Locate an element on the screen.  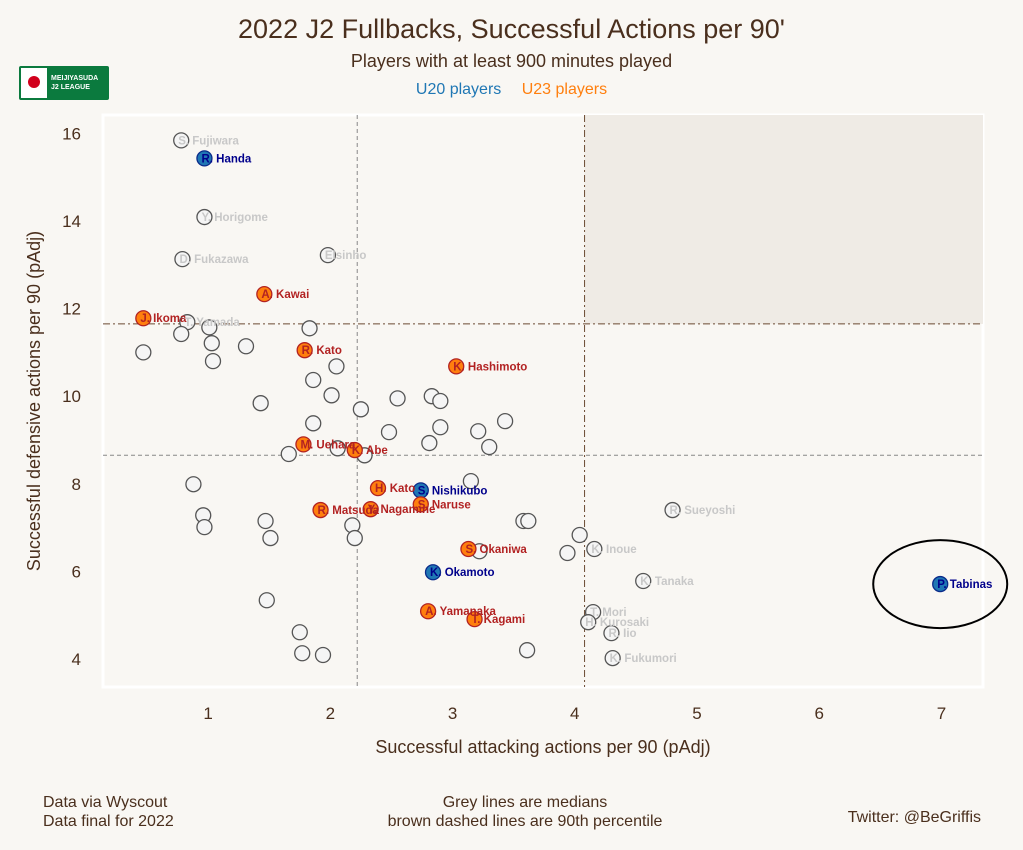
league-mark-icon is located at coordinates (34, 83).